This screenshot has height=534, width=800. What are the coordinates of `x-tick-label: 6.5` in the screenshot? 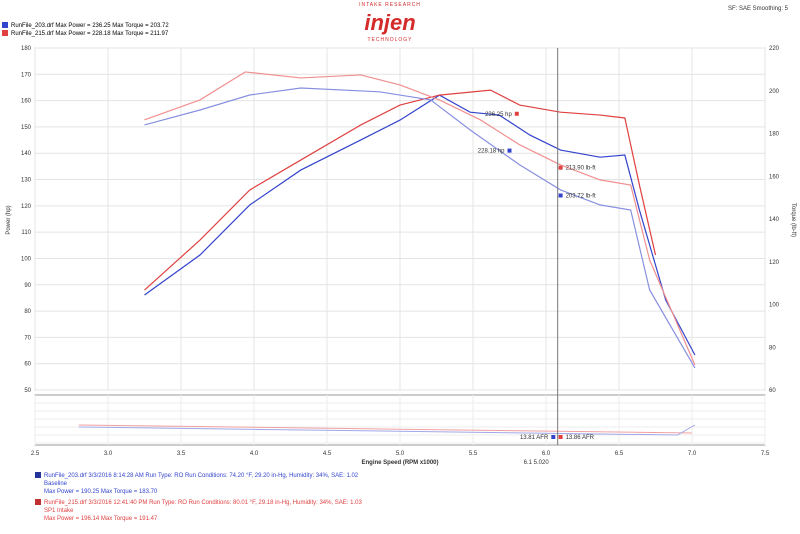 It's located at (619, 454).